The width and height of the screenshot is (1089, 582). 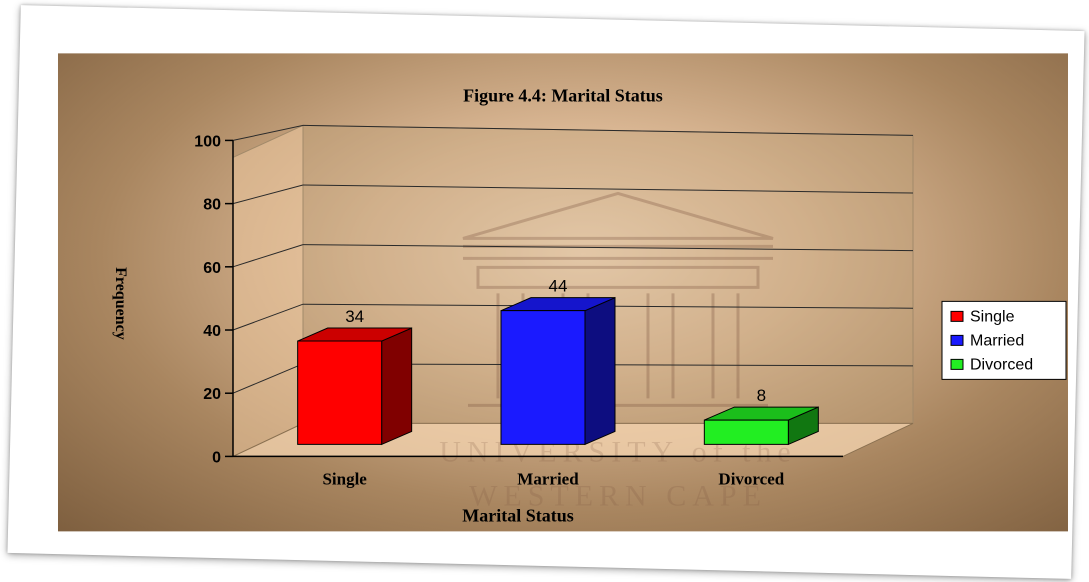 I want to click on category-labels: Single Married Divorced, so click(x=553, y=478).